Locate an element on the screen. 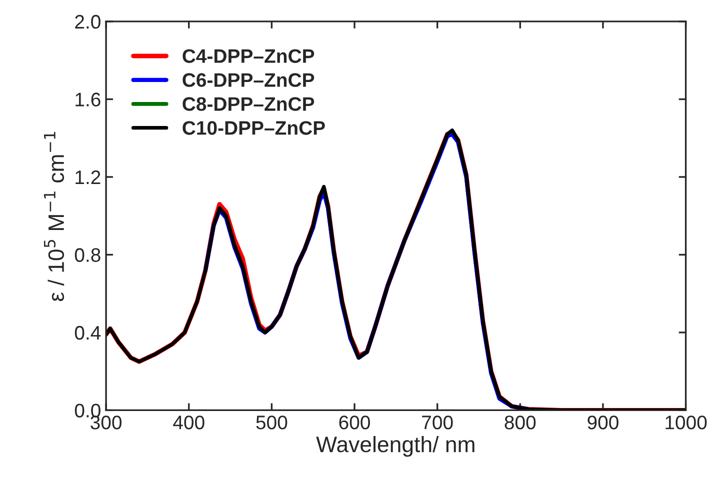 The width and height of the screenshot is (707, 477). x-tick-label: 700 is located at coordinates (437, 423).